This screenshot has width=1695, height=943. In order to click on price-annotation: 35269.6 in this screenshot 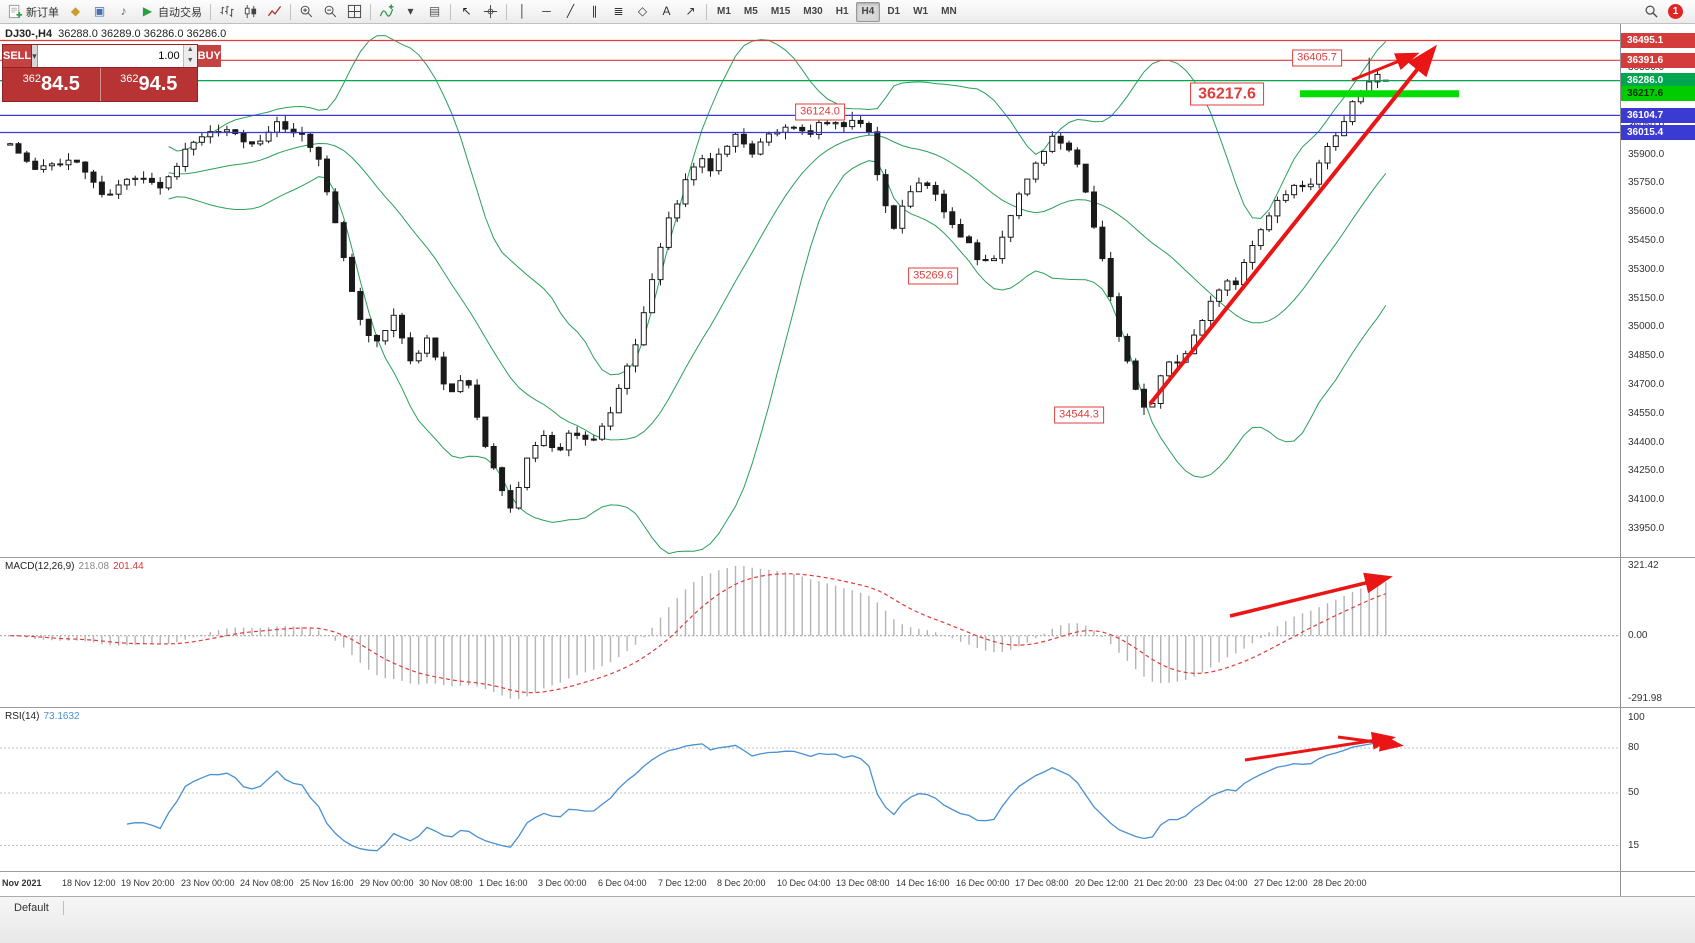, I will do `click(933, 276)`.